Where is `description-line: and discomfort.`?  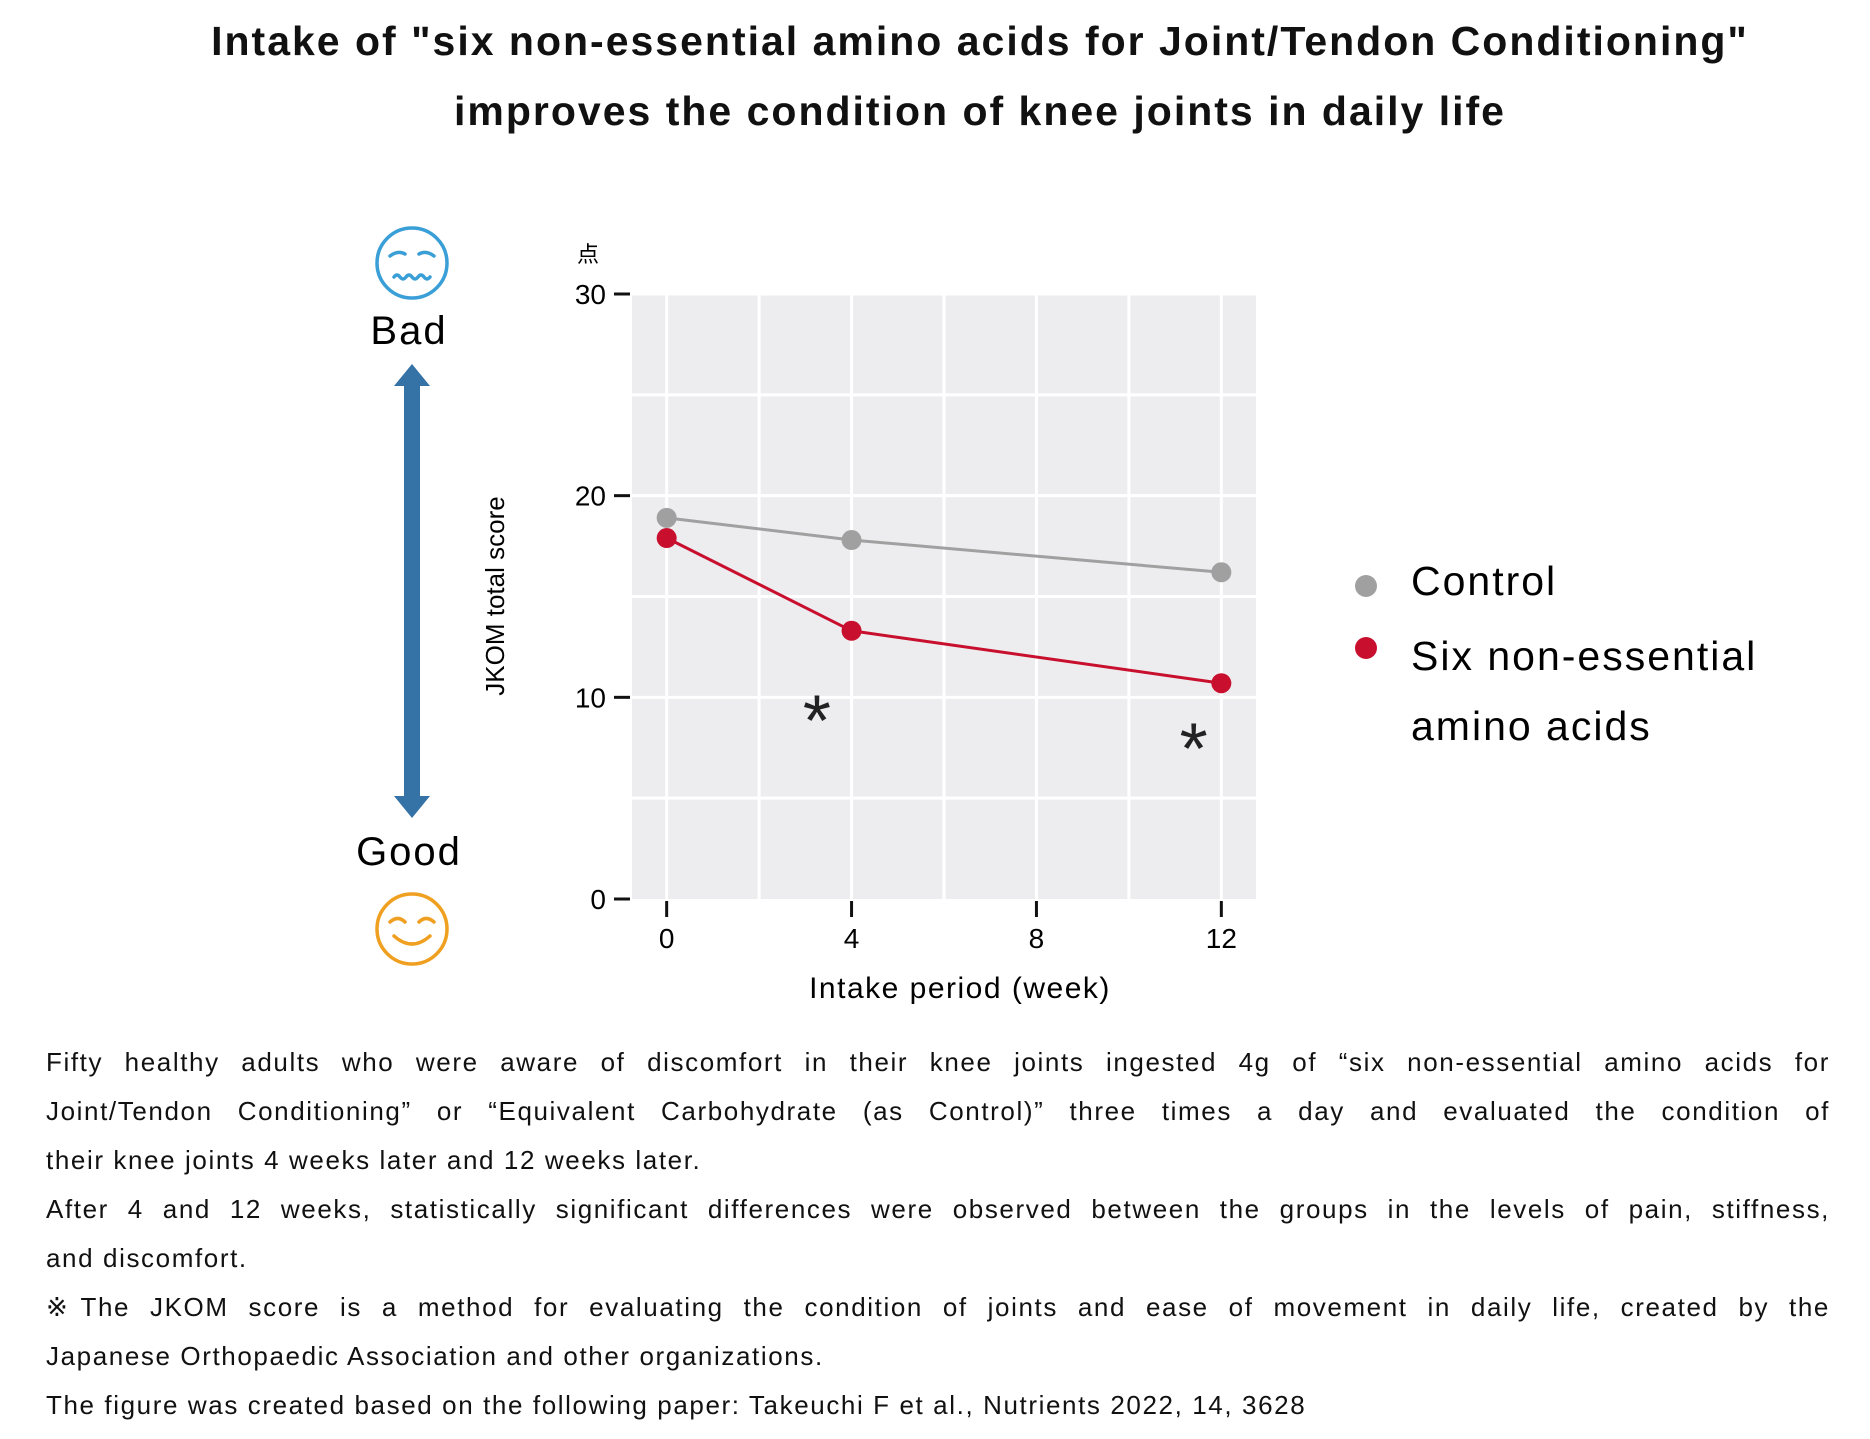 description-line: and discomfort. is located at coordinates (147, 1258).